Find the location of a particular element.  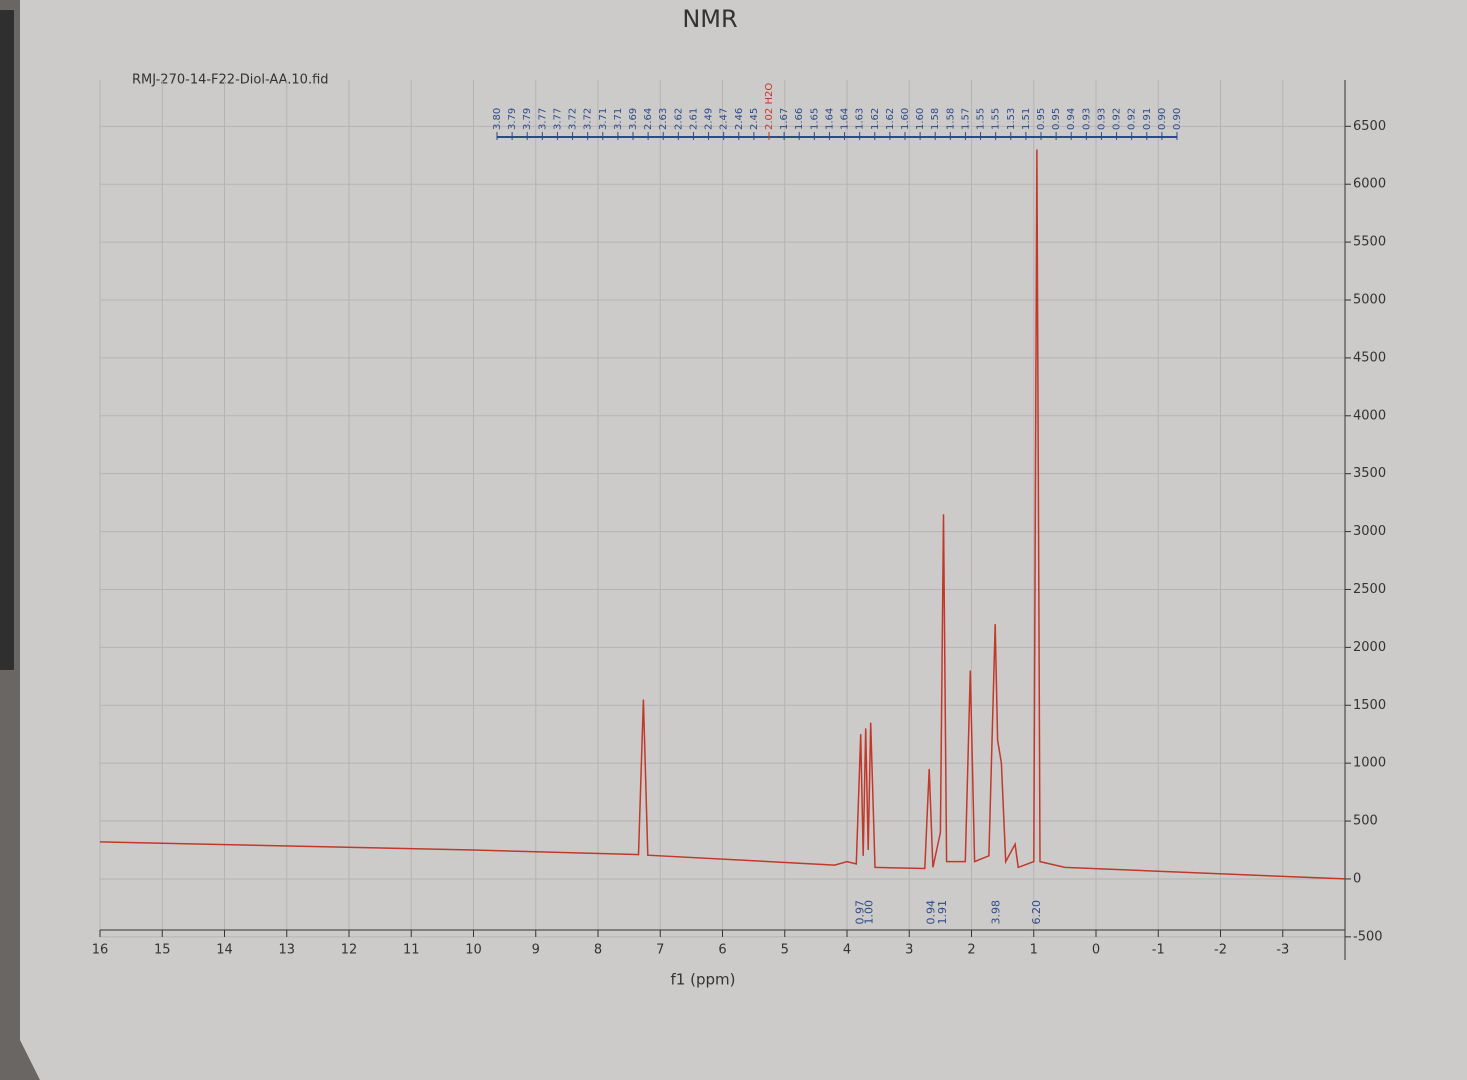

y-tick-label: -500 is located at coordinates (1368, 936).